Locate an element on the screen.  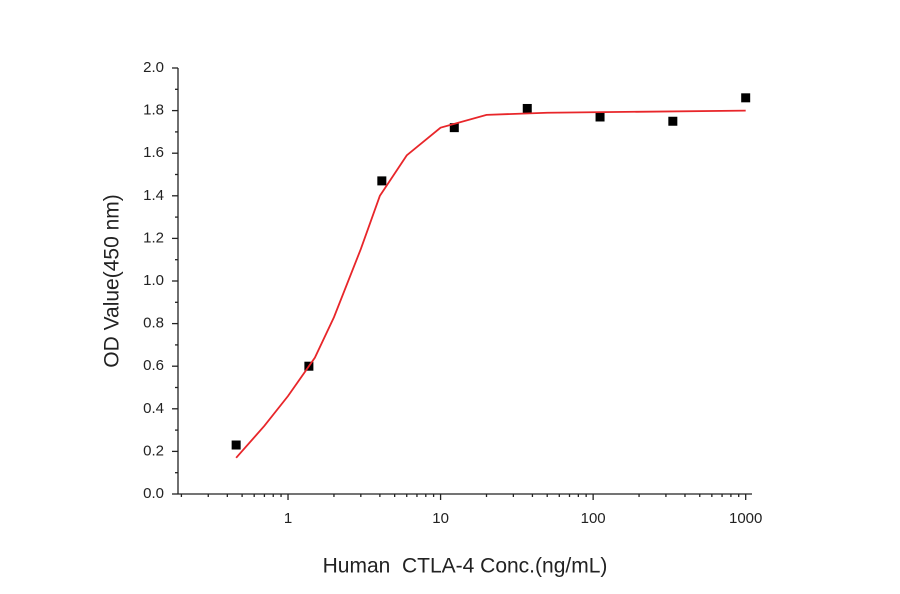
y-tick-label: 0.0 is located at coordinates (153, 493).